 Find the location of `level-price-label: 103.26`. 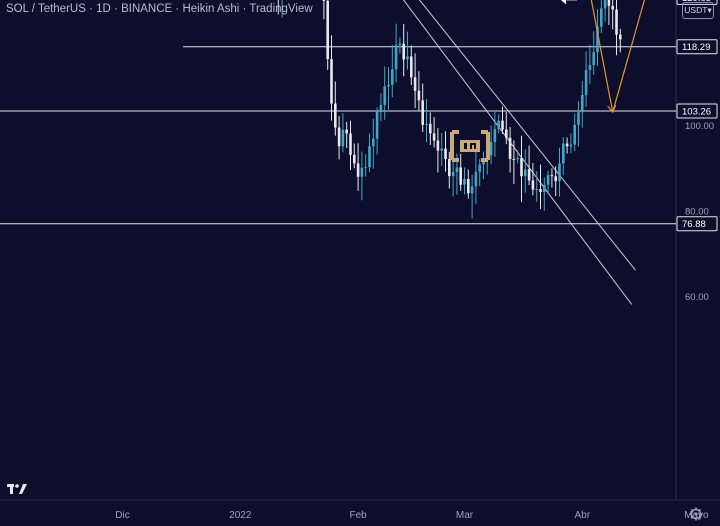

level-price-label: 103.26 is located at coordinates (696, 111).